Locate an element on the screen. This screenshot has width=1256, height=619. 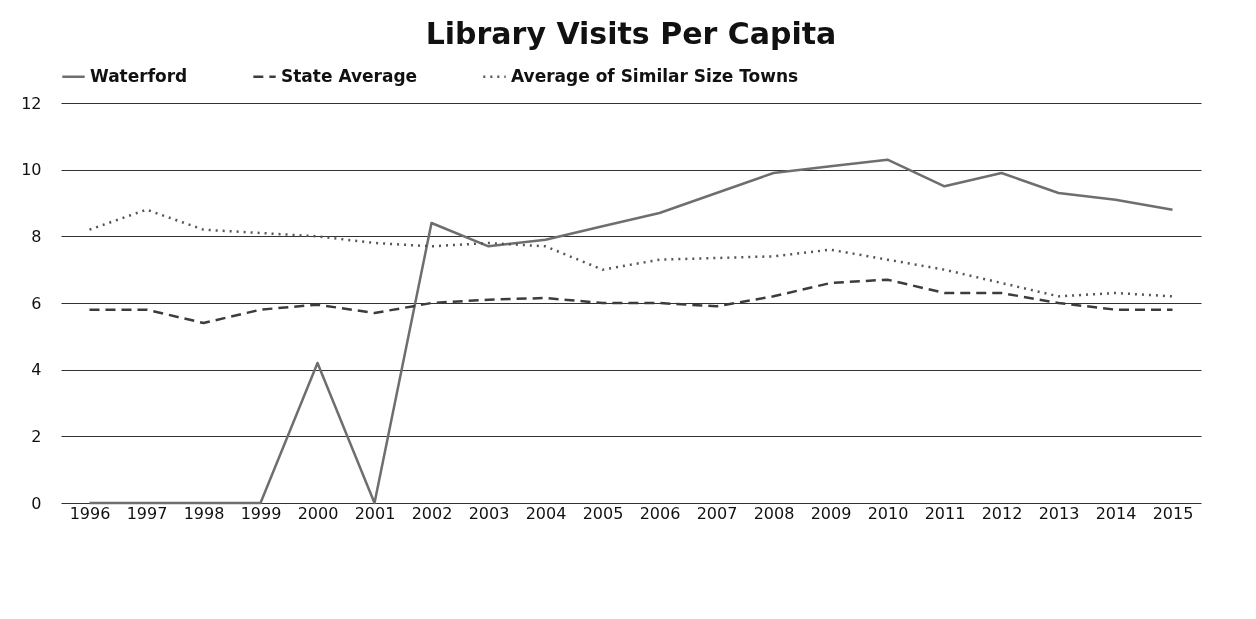
legend-label: Average of Similar Size Towns is located at coordinates (655, 75).